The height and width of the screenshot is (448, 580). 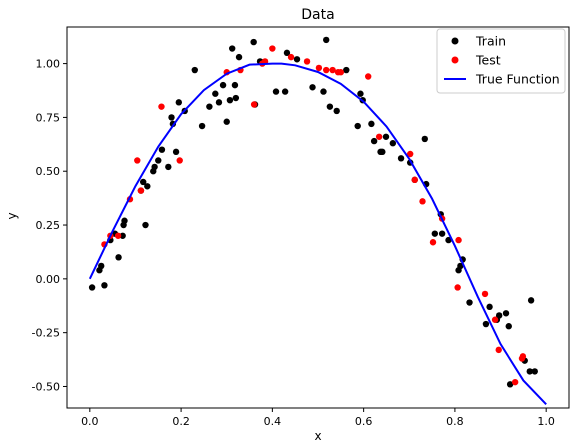 I want to click on x-axis-ticks: 0.0 0.2 0.4 0.6 0.8 1.0, so click(x=318, y=418).